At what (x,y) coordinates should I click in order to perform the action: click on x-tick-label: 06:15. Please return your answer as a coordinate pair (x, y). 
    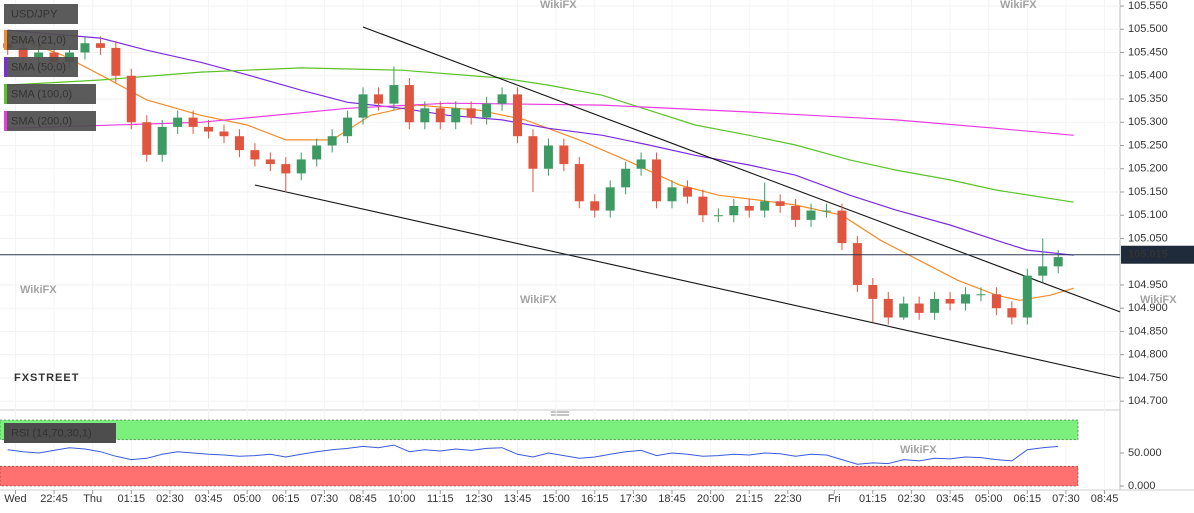
    Looking at the image, I should click on (286, 499).